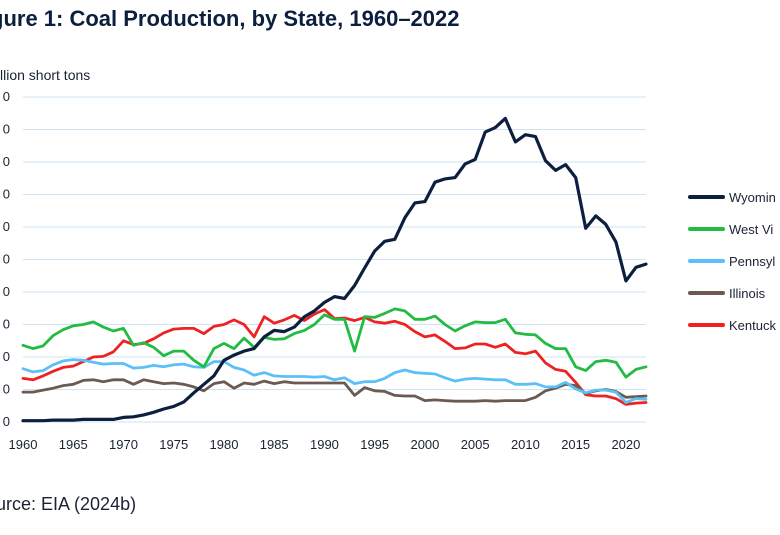  What do you see at coordinates (747, 293) in the screenshot?
I see `legend-label: Illinois` at bounding box center [747, 293].